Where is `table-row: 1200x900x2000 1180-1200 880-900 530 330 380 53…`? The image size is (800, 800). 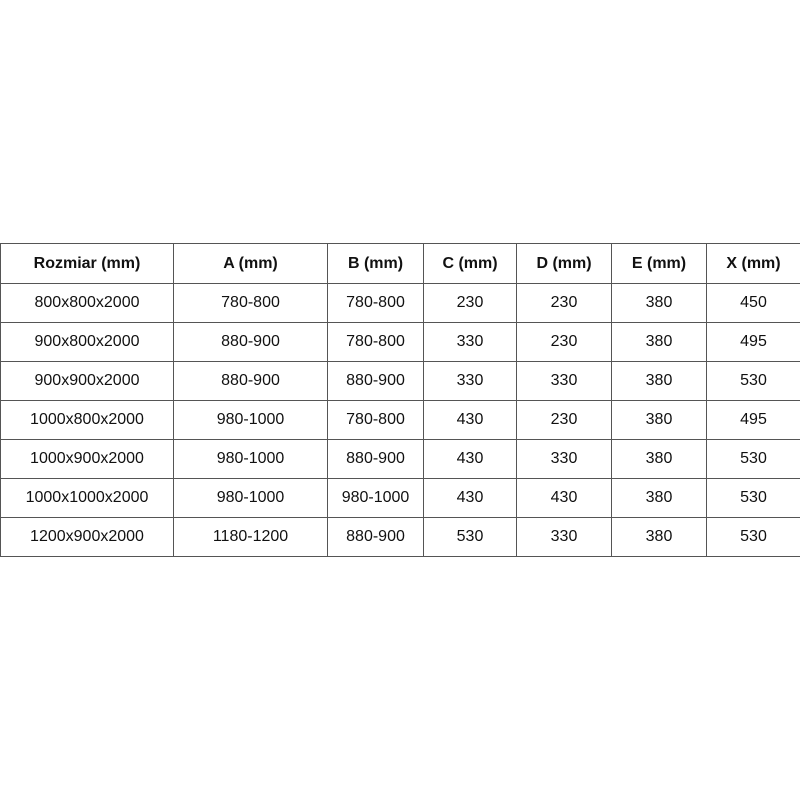 table-row: 1200x900x2000 1180-1200 880-900 530 330 380 53… is located at coordinates (400, 537).